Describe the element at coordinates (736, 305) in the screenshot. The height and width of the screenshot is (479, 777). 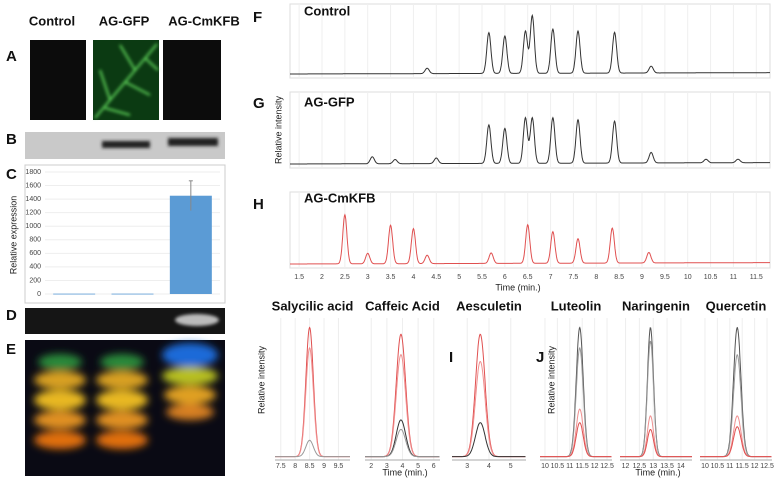
I see `compound-name: Quercetin` at that location.